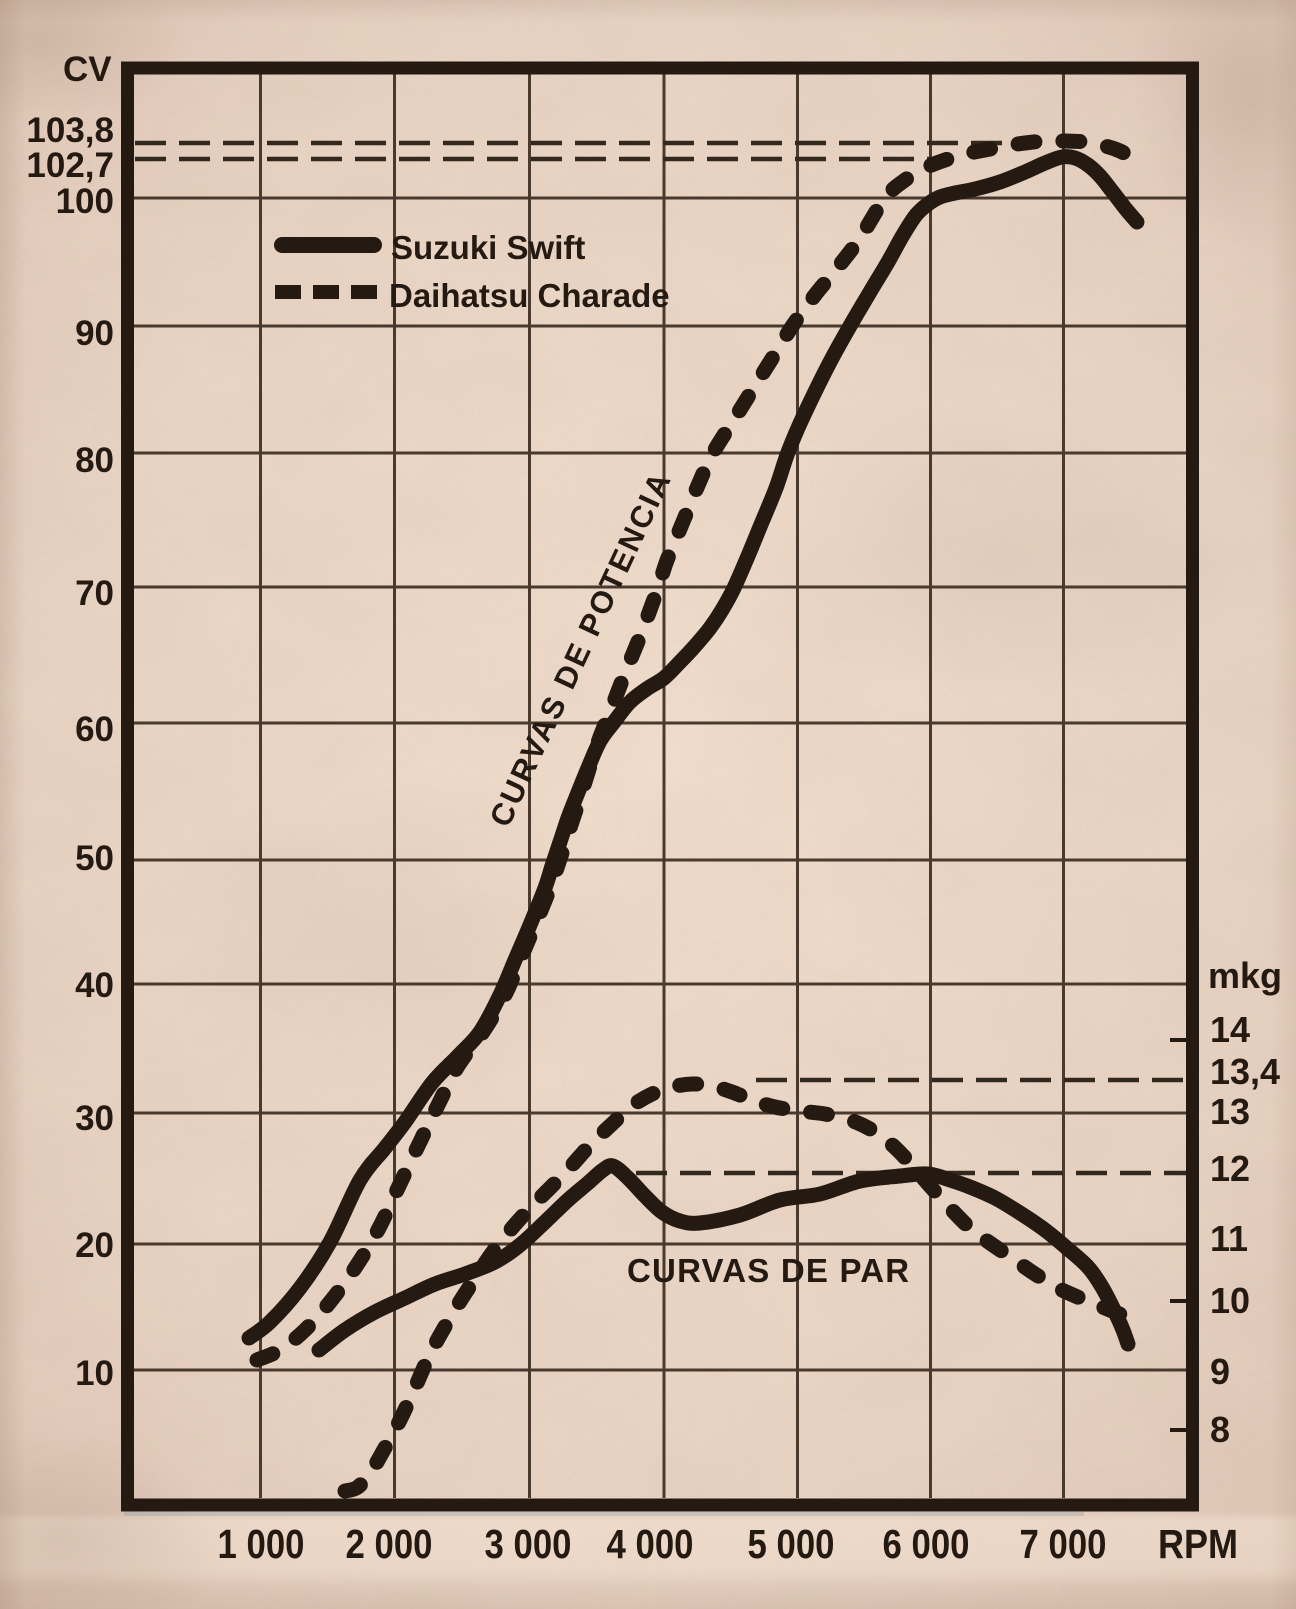 The height and width of the screenshot is (1609, 1296). Describe the element at coordinates (94, 333) in the screenshot. I see `svg-text: 90` at that location.